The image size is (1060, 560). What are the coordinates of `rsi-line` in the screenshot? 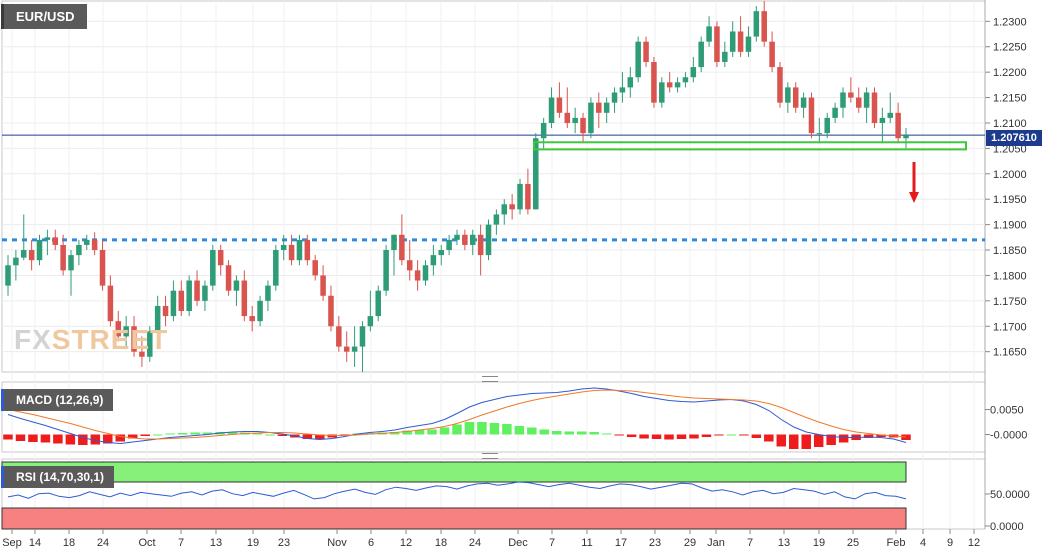 It's located at (457, 490).